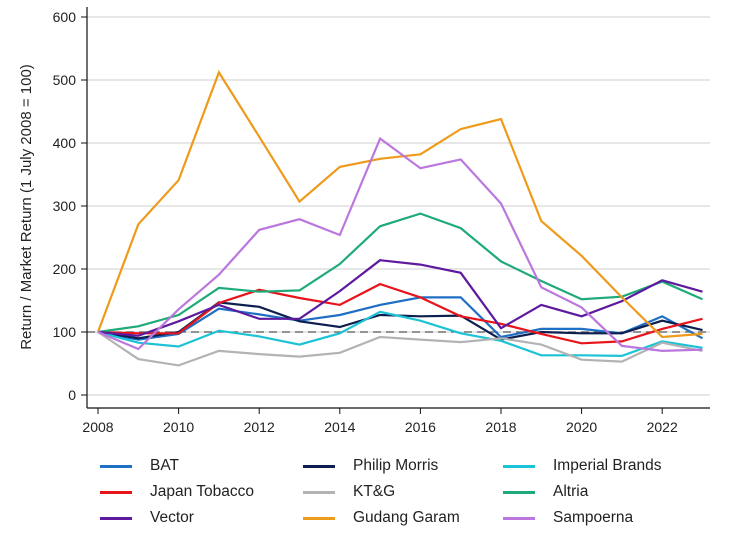 The height and width of the screenshot is (548, 754). Describe the element at coordinates (400, 349) in the screenshot. I see `series-line-kt-g` at that location.